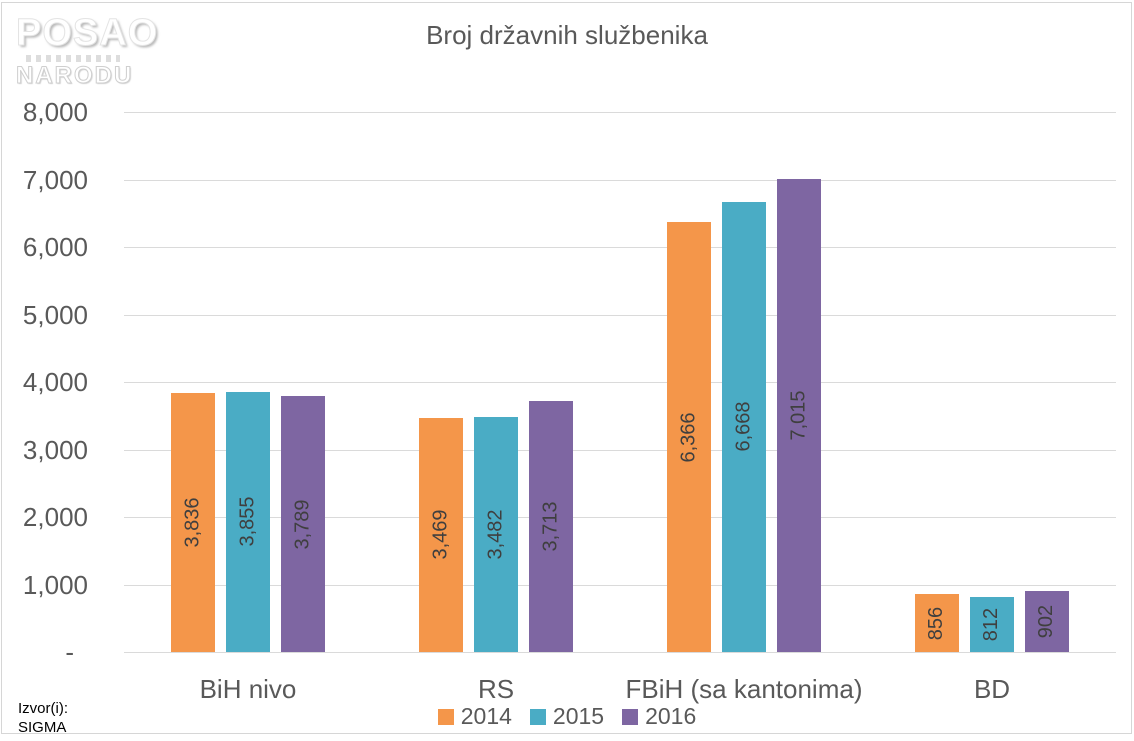 This screenshot has height=741, width=1134. Describe the element at coordinates (744, 689) in the screenshot. I see `x-category-label: FBiH (sa kantonima)` at that location.